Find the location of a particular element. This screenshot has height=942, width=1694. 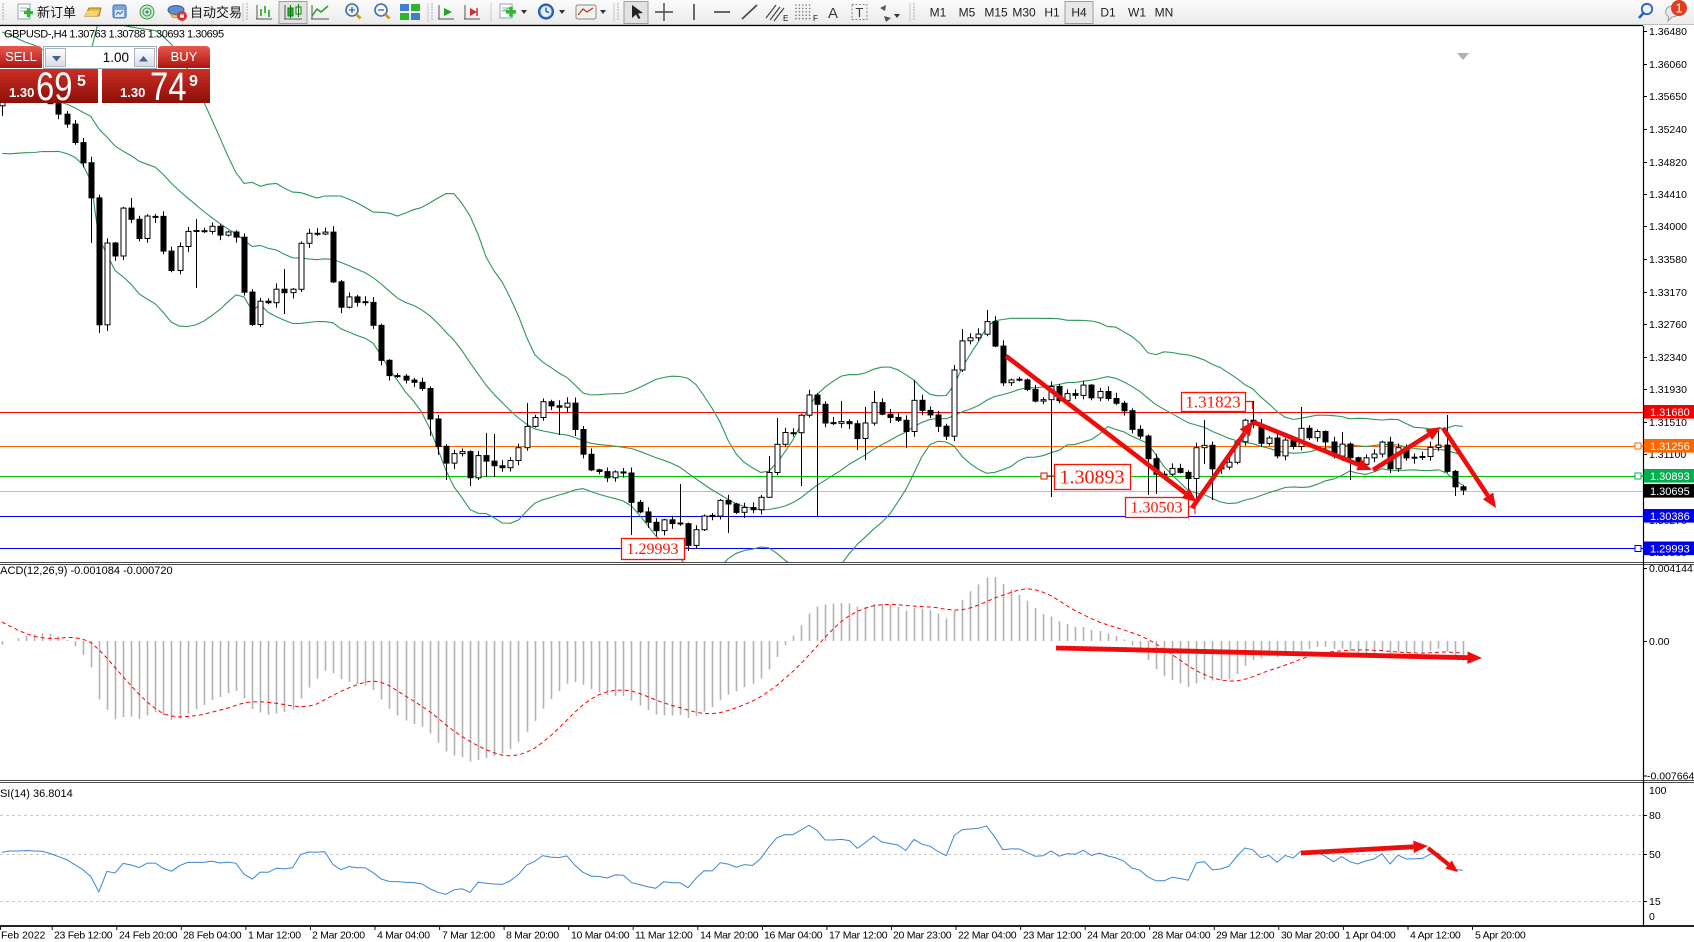

svg-text: 24 Feb 20:00 is located at coordinates (148, 936).